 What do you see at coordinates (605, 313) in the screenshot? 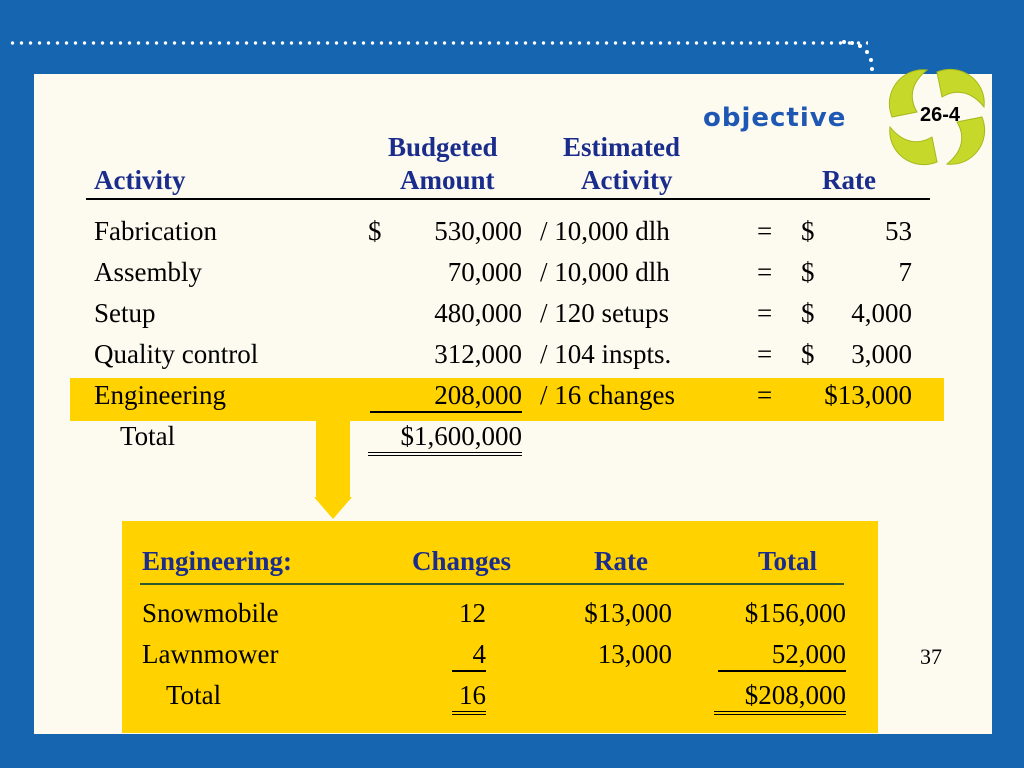
I see `row-estimated: / 120 setups` at bounding box center [605, 313].